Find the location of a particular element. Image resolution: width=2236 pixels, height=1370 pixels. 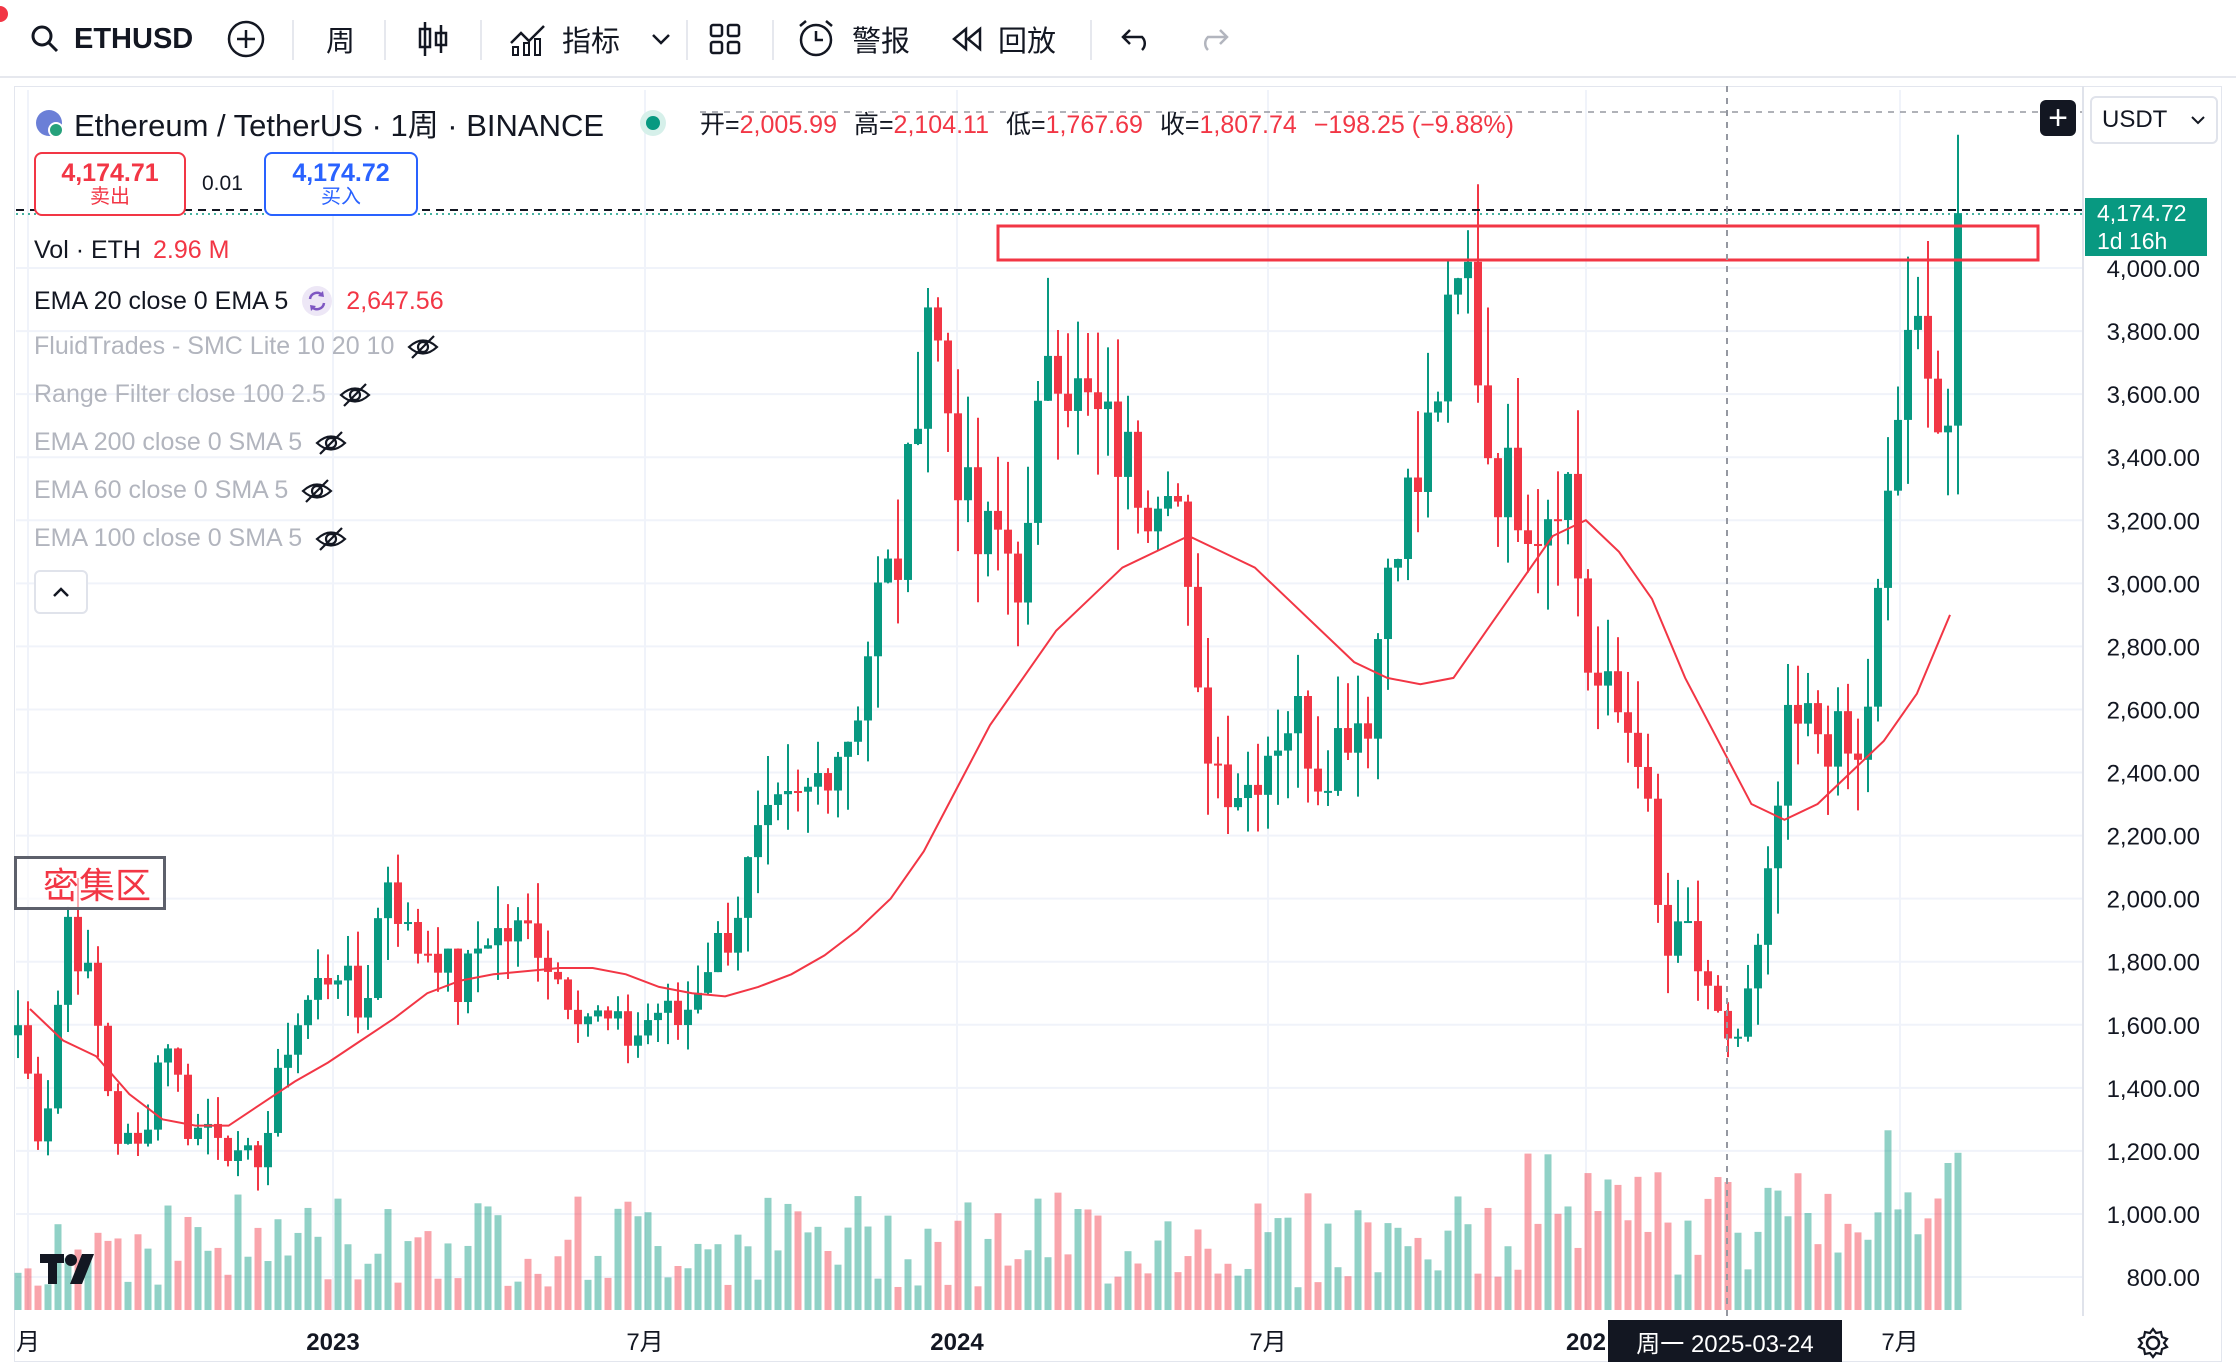

buy-button: 4,174.72 买入 is located at coordinates (341, 184).